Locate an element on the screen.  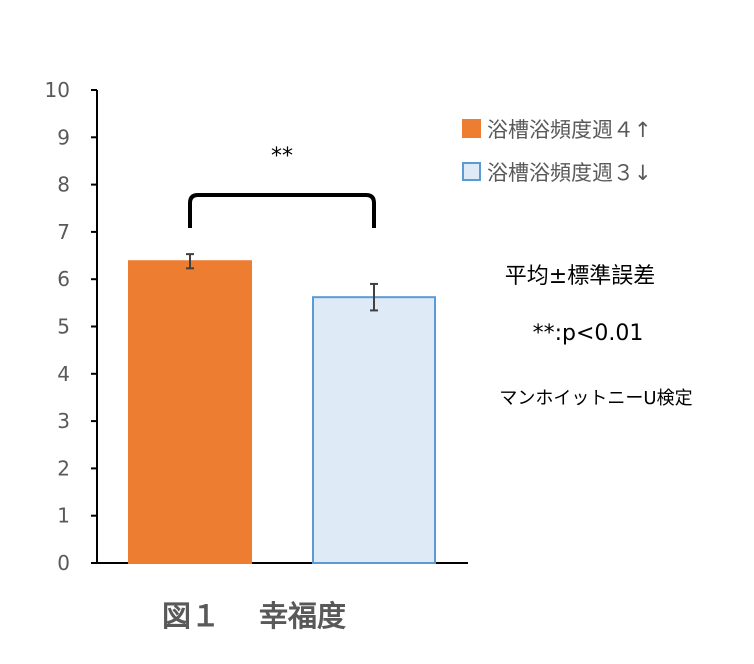
y-tick-label: 4 is located at coordinates (63, 374).